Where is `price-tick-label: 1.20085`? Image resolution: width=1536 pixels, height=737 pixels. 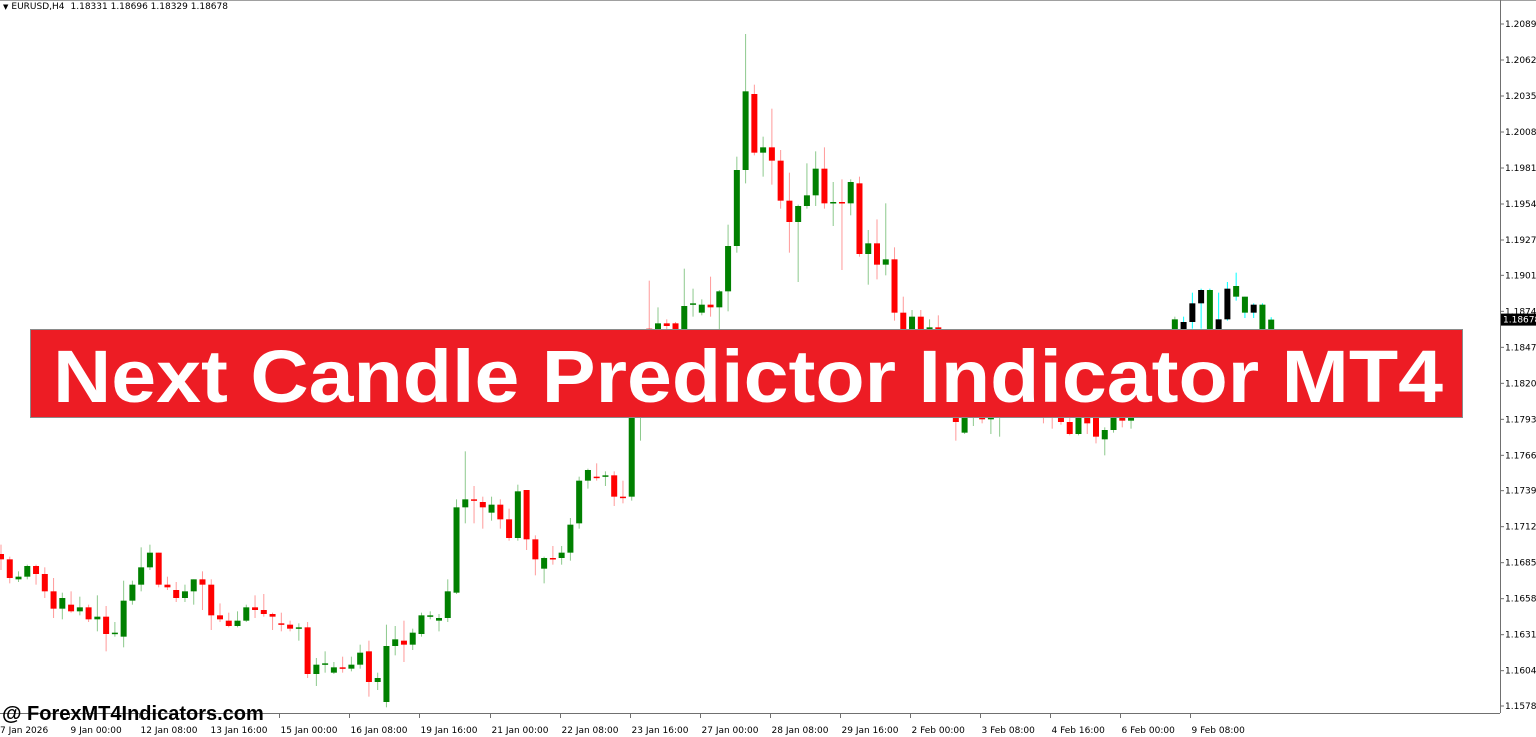
price-tick-label: 1.20085 is located at coordinates (1520, 133).